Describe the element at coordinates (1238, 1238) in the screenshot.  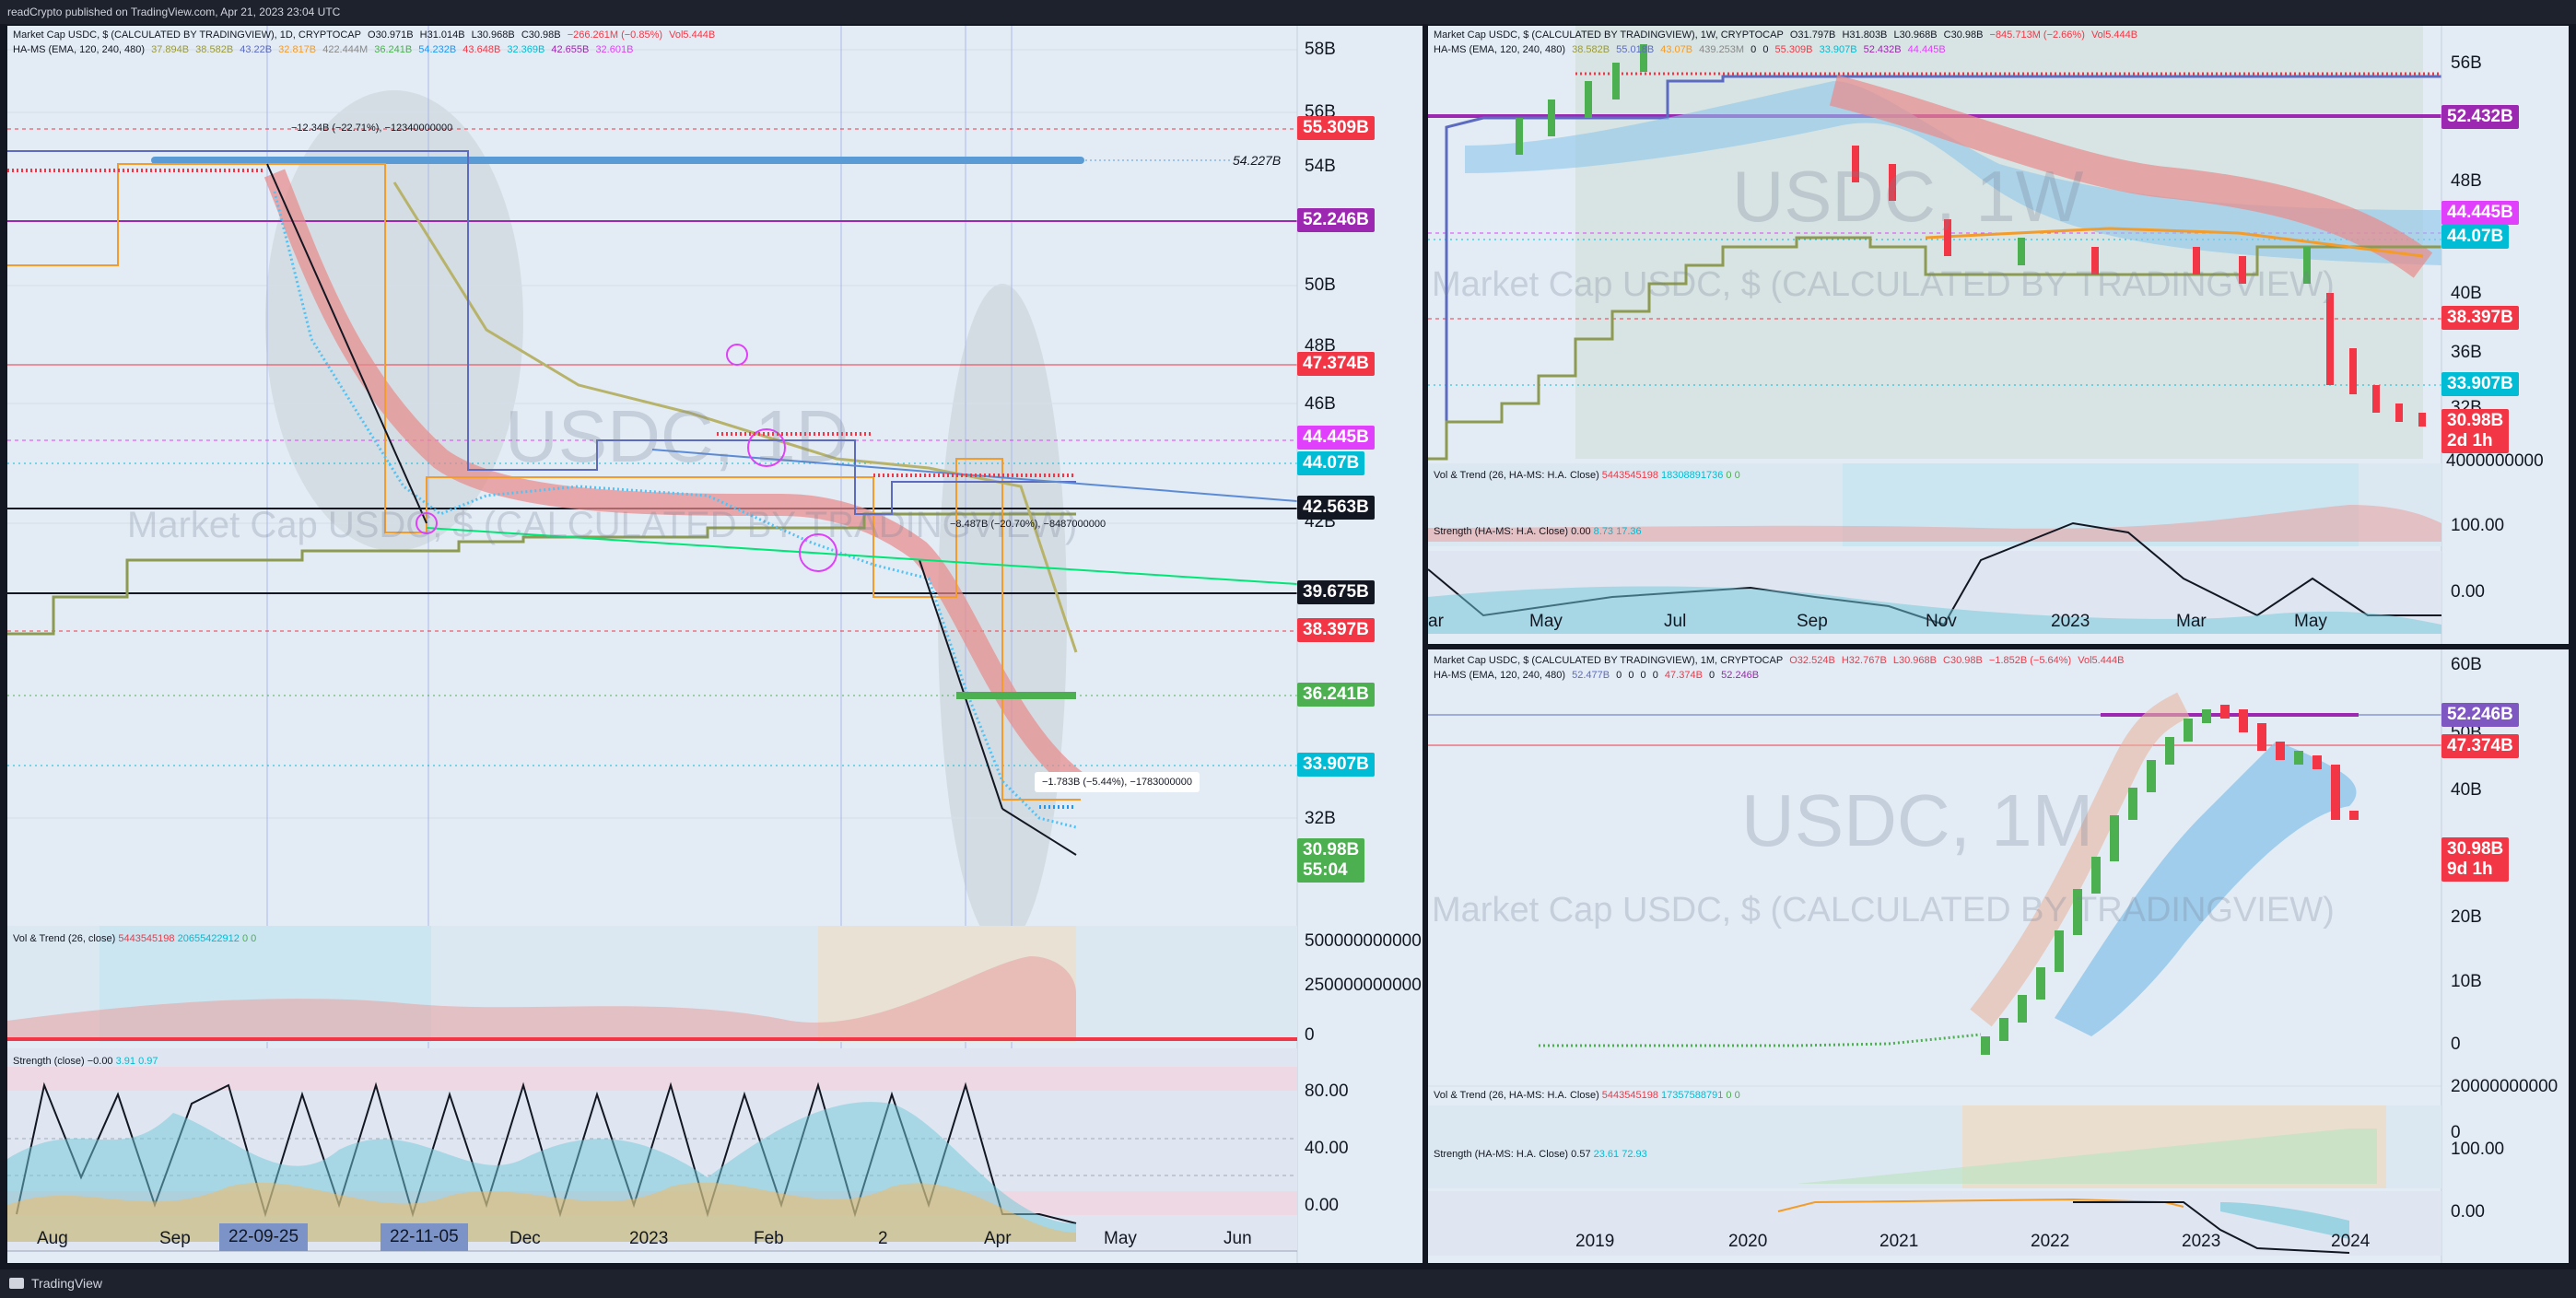
I see `xtick: Jun` at that location.